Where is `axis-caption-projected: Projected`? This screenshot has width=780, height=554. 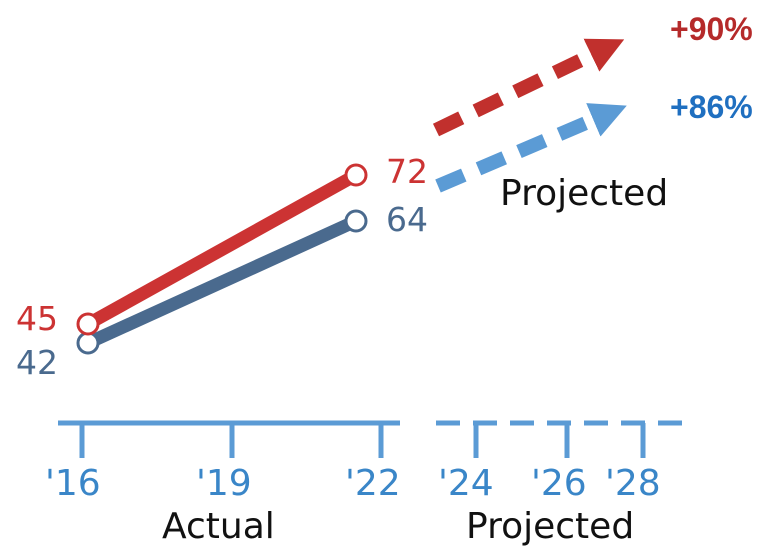 axis-caption-projected: Projected is located at coordinates (550, 526).